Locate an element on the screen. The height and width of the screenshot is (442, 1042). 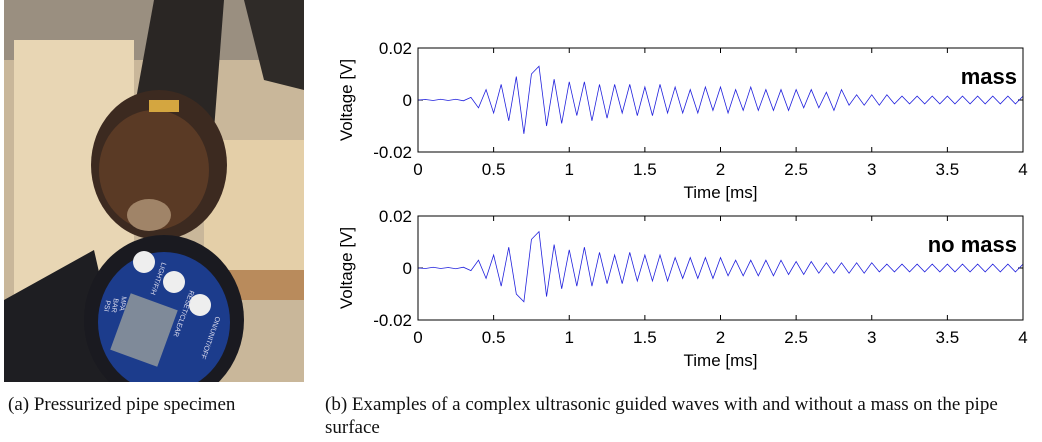
sensor is located at coordinates (164, 106).